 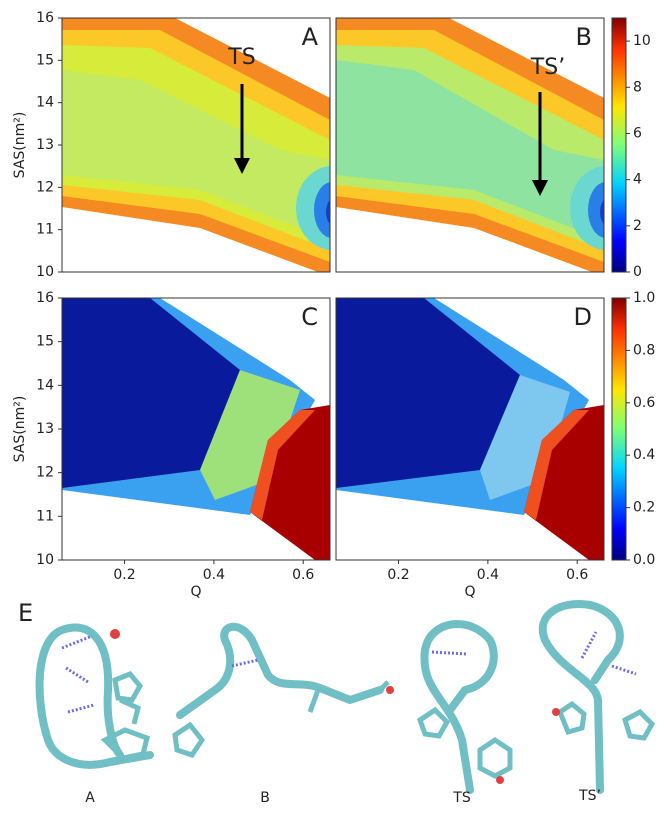 I want to click on panel-label: C, so click(x=309, y=317).